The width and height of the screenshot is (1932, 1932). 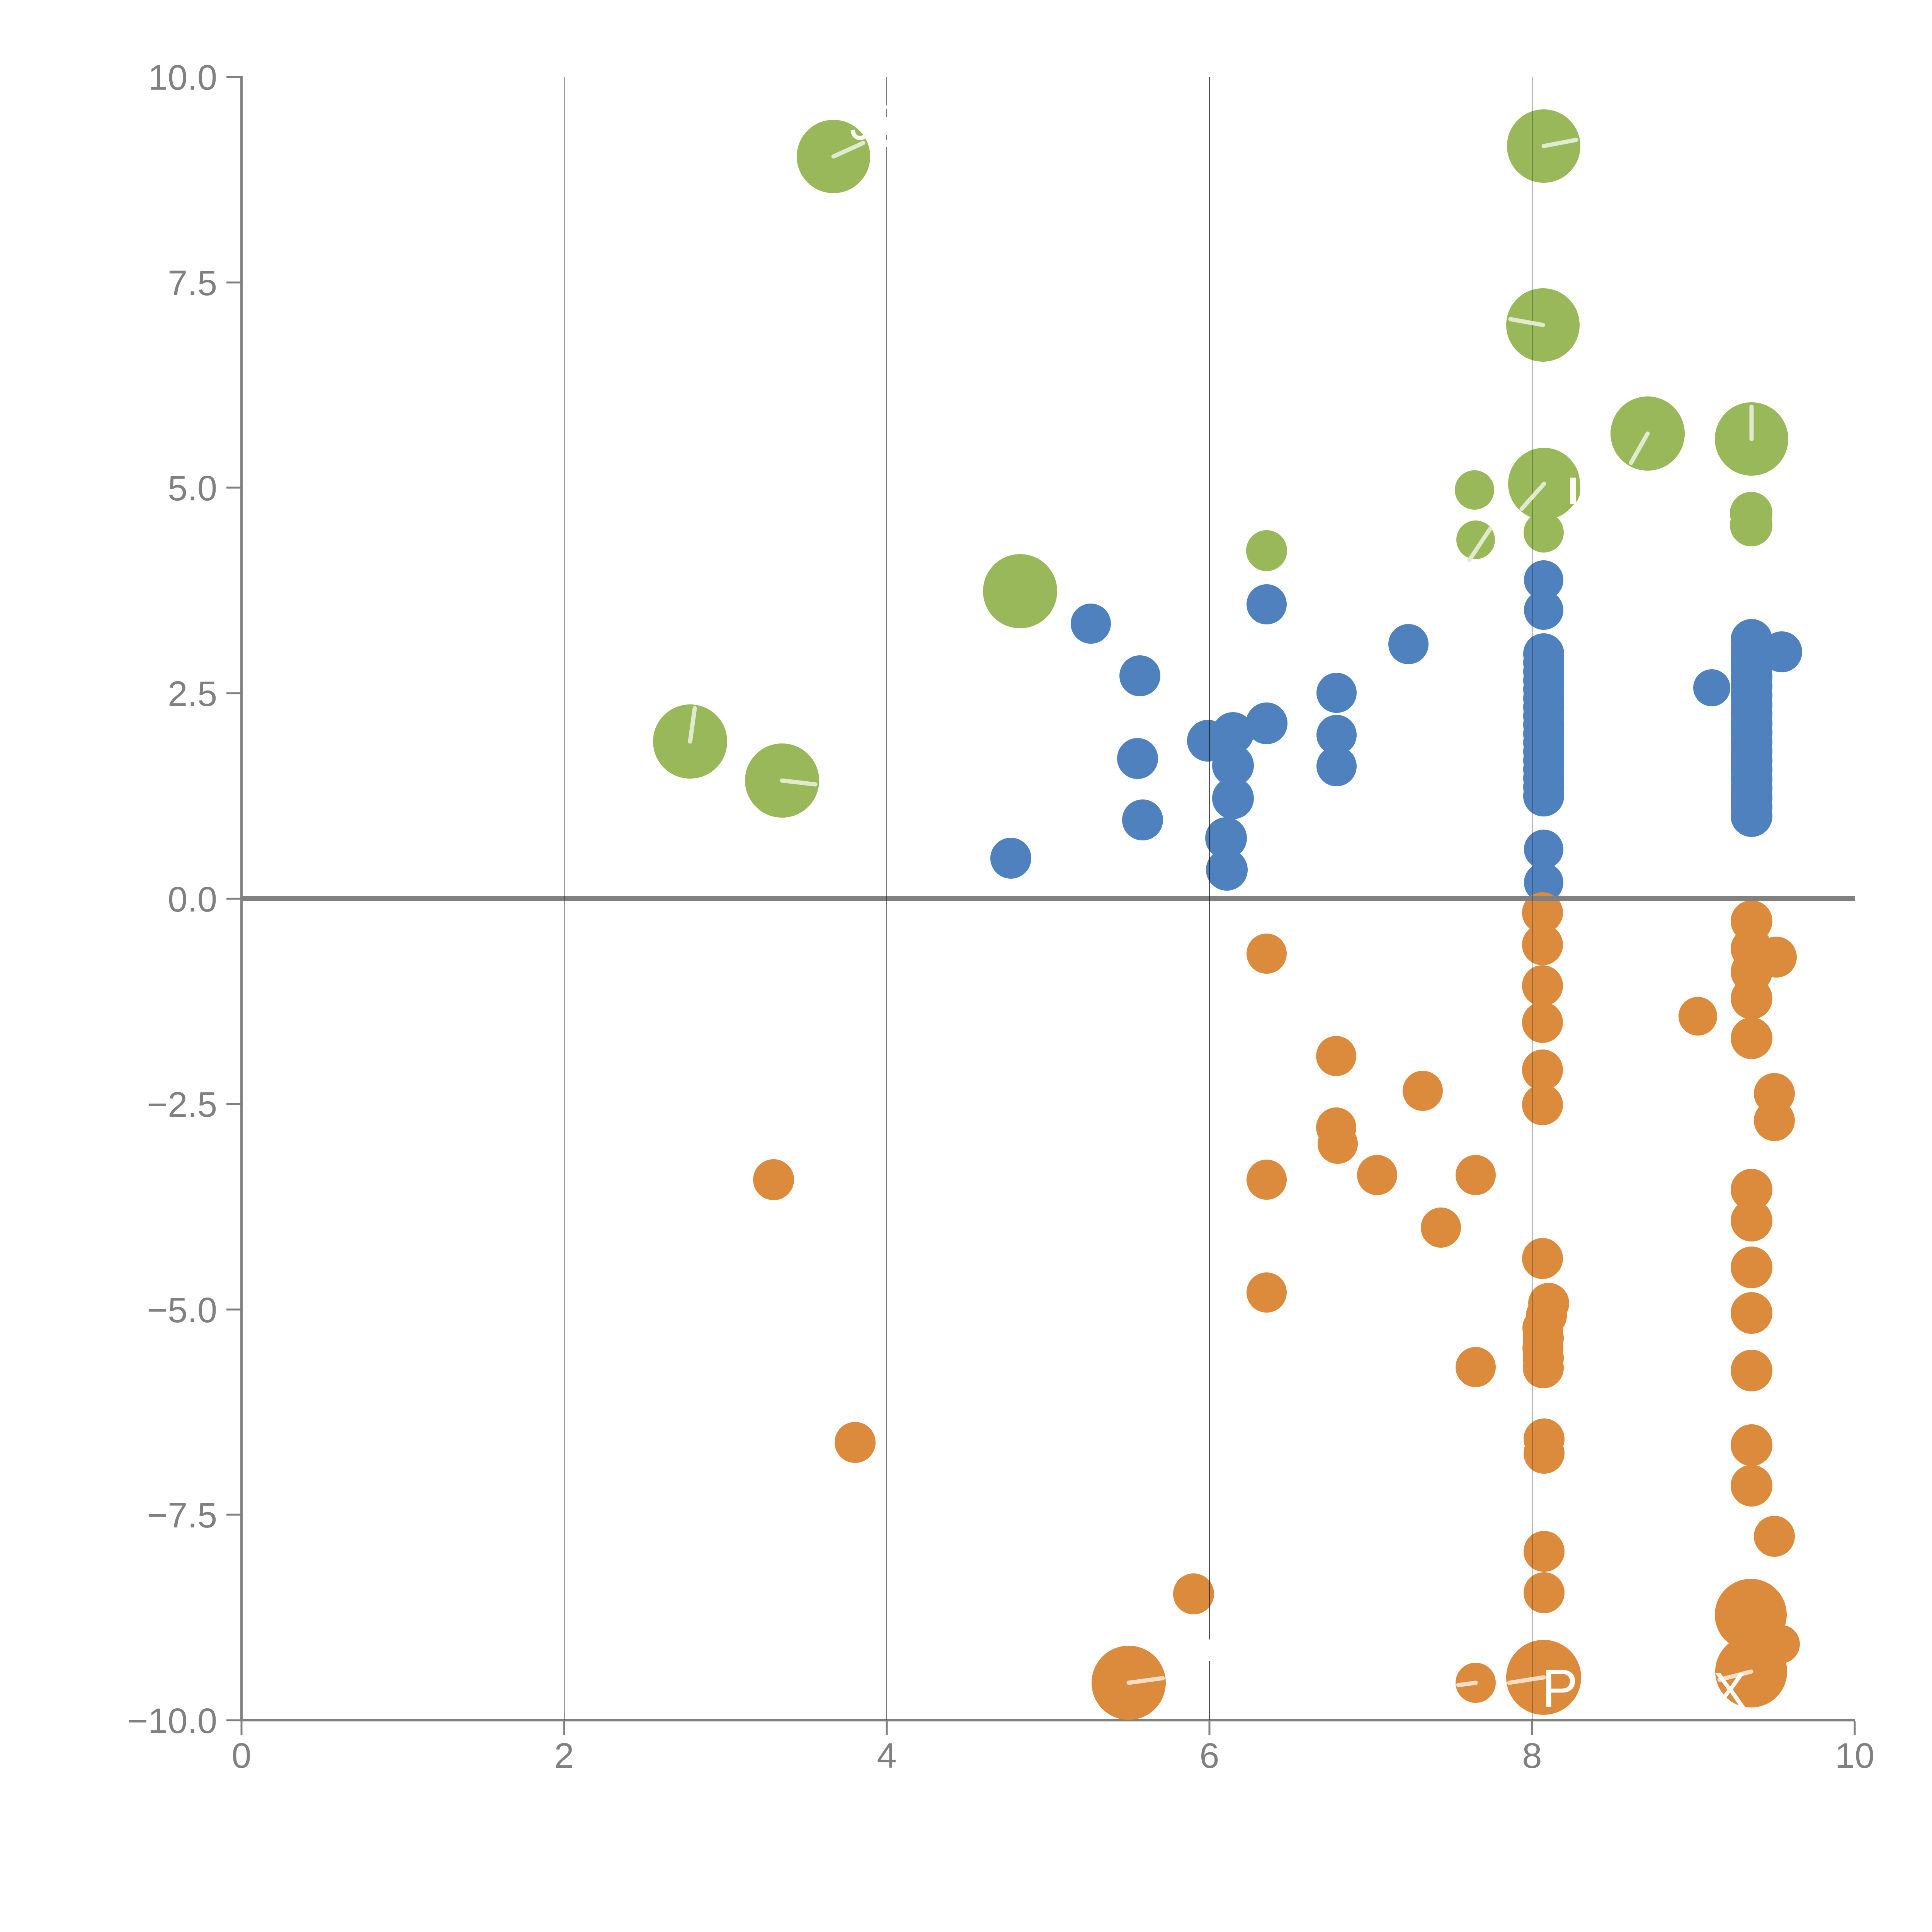 I want to click on svg-text: 0.0, so click(x=192, y=900).